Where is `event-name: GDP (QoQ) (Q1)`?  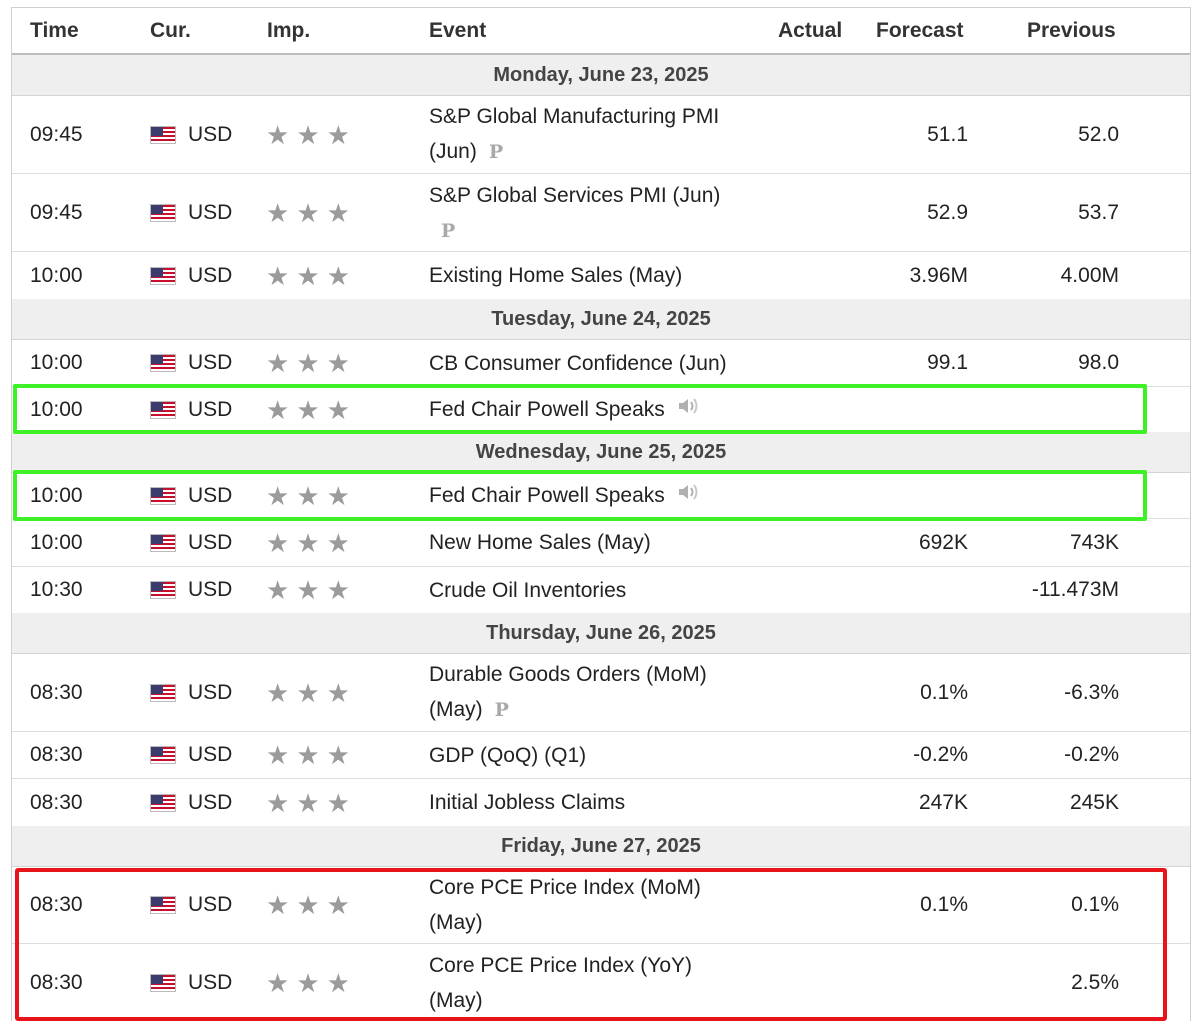
event-name: GDP (QoQ) (Q1) is located at coordinates (599, 755).